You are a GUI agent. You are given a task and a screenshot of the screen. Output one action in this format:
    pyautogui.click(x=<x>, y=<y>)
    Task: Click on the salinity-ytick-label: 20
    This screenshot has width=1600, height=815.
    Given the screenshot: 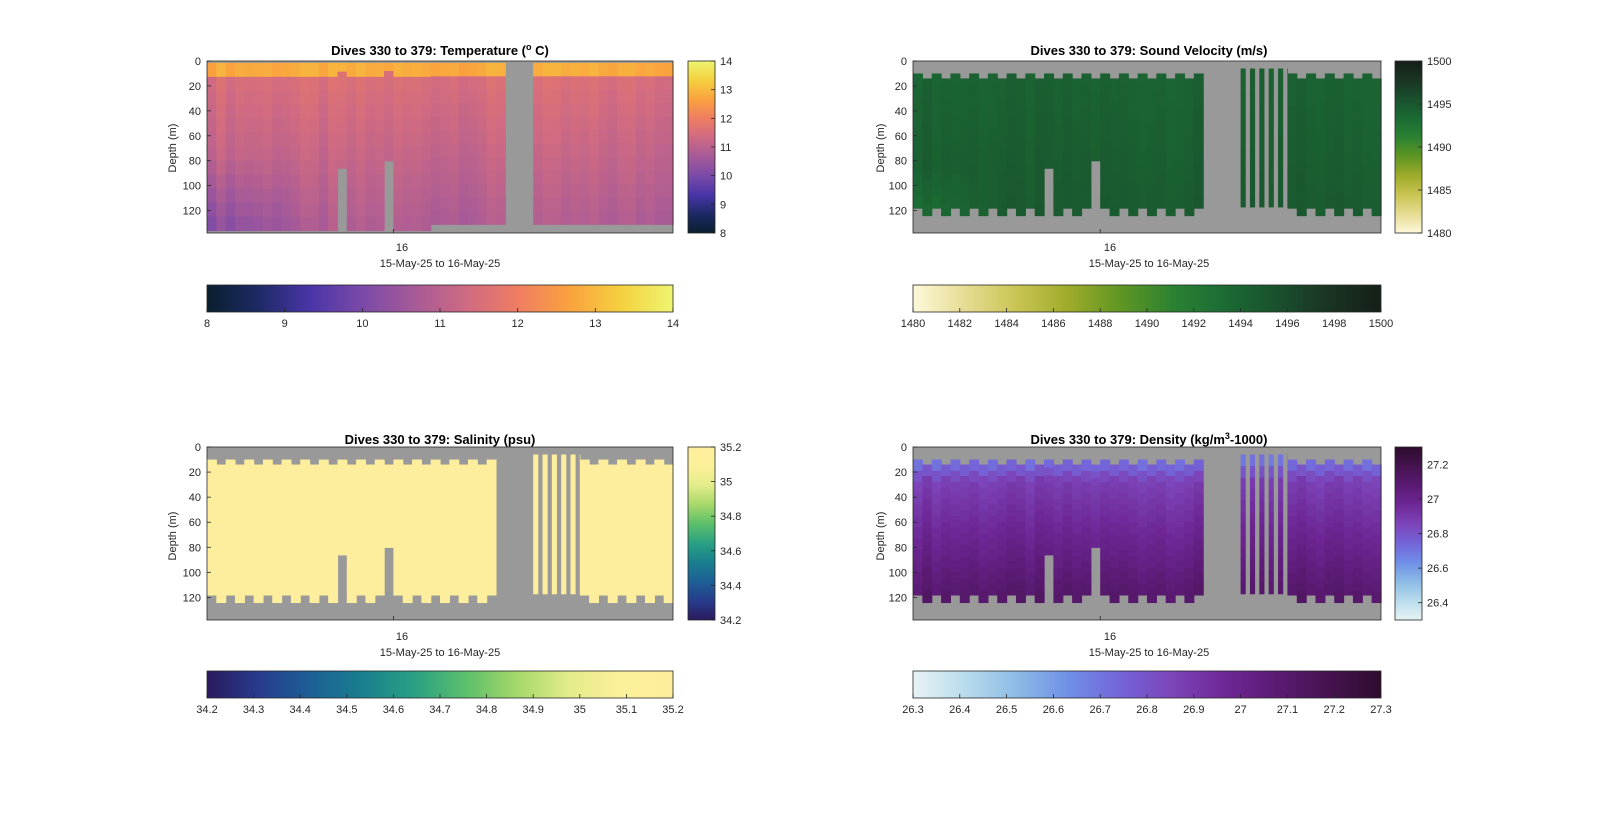 What is the action you would take?
    pyautogui.click(x=195, y=473)
    